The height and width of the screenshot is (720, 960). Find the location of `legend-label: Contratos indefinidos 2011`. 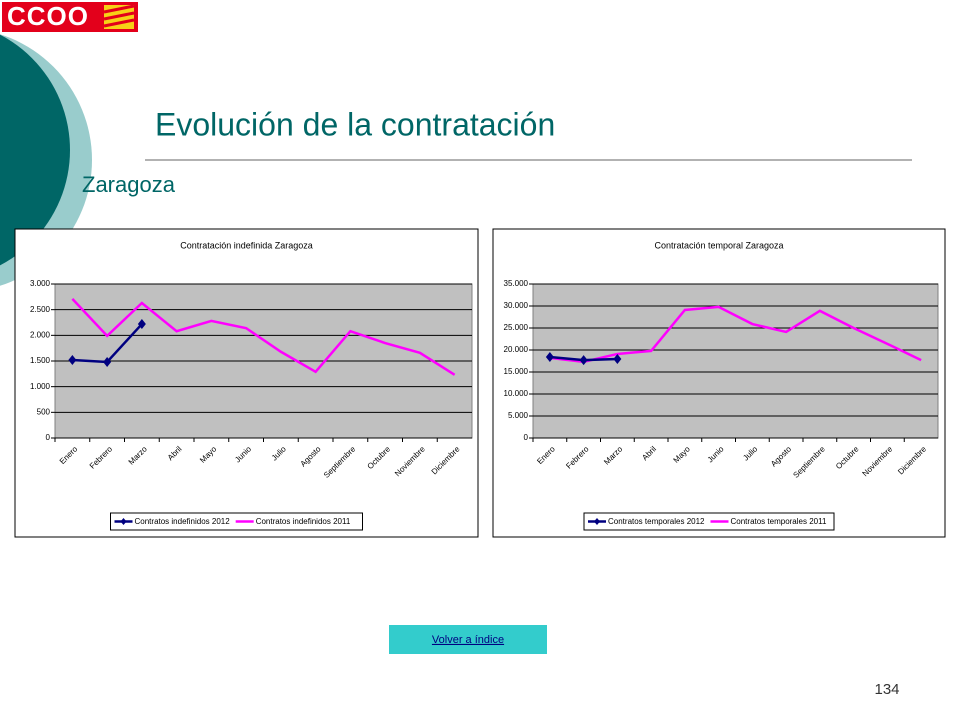

legend-label: Contratos indefinidos 2011 is located at coordinates (303, 521).